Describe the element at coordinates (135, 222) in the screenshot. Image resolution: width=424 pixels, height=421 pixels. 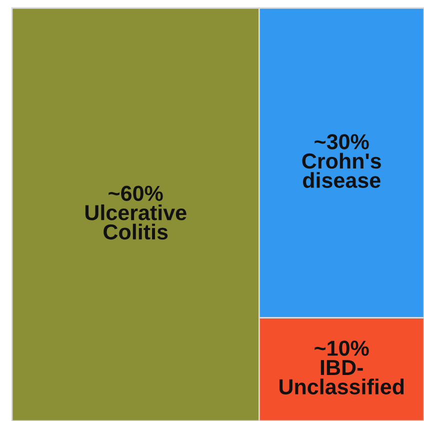
I see `category-label: Ulcerative Colitis` at that location.